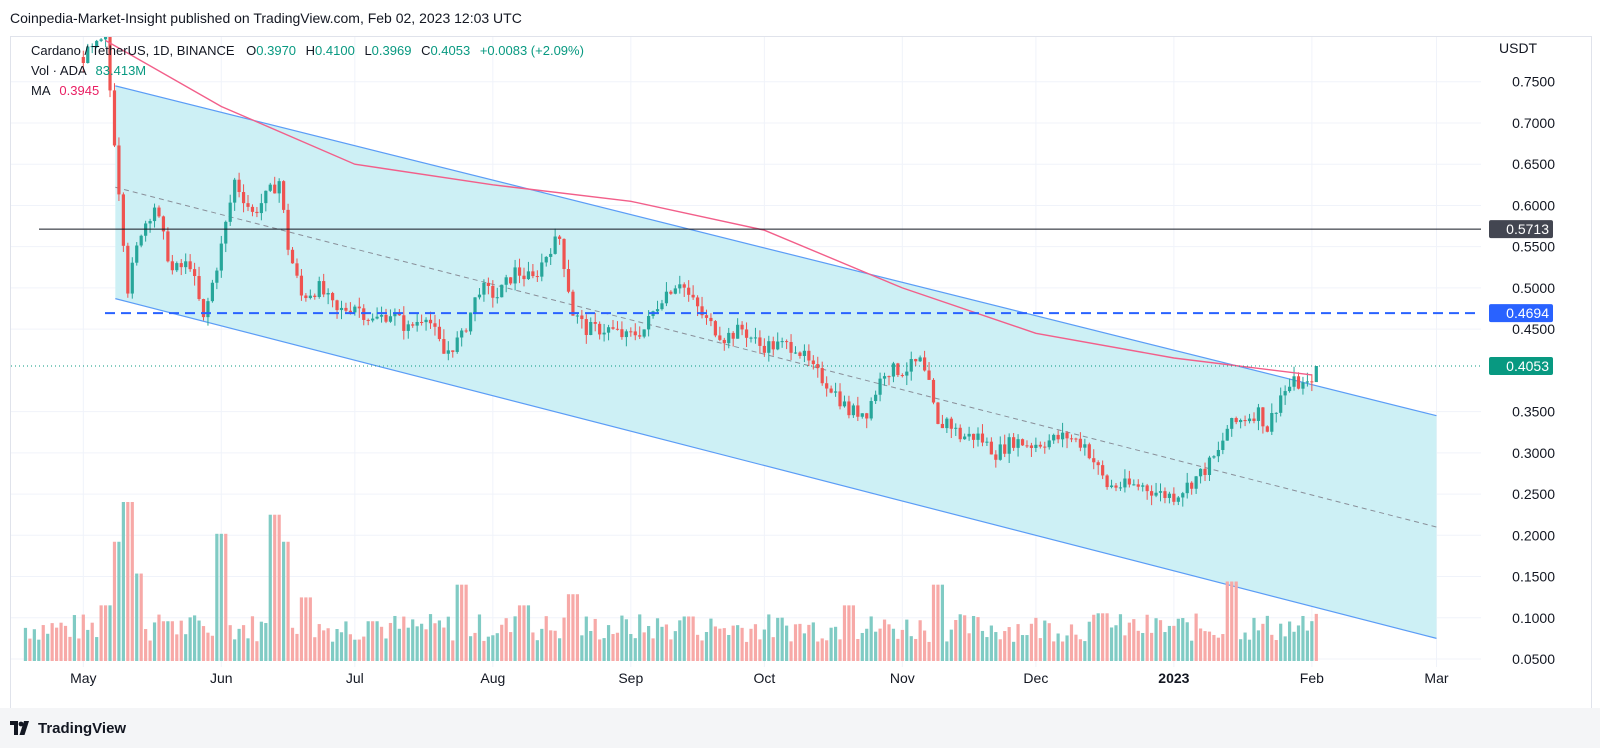  Describe the element at coordinates (1533, 329) in the screenshot. I see `y-tick-label: 0.4500` at that location.